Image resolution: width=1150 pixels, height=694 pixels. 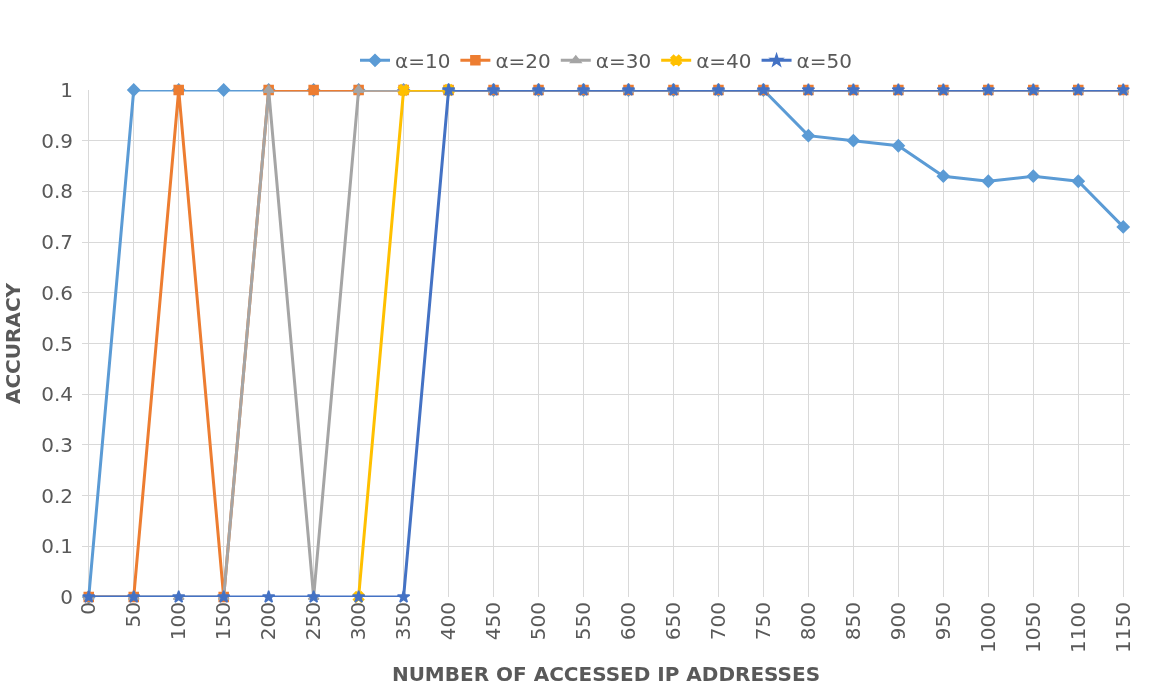 I want to click on x-tick-label: 850, so click(x=852, y=621).